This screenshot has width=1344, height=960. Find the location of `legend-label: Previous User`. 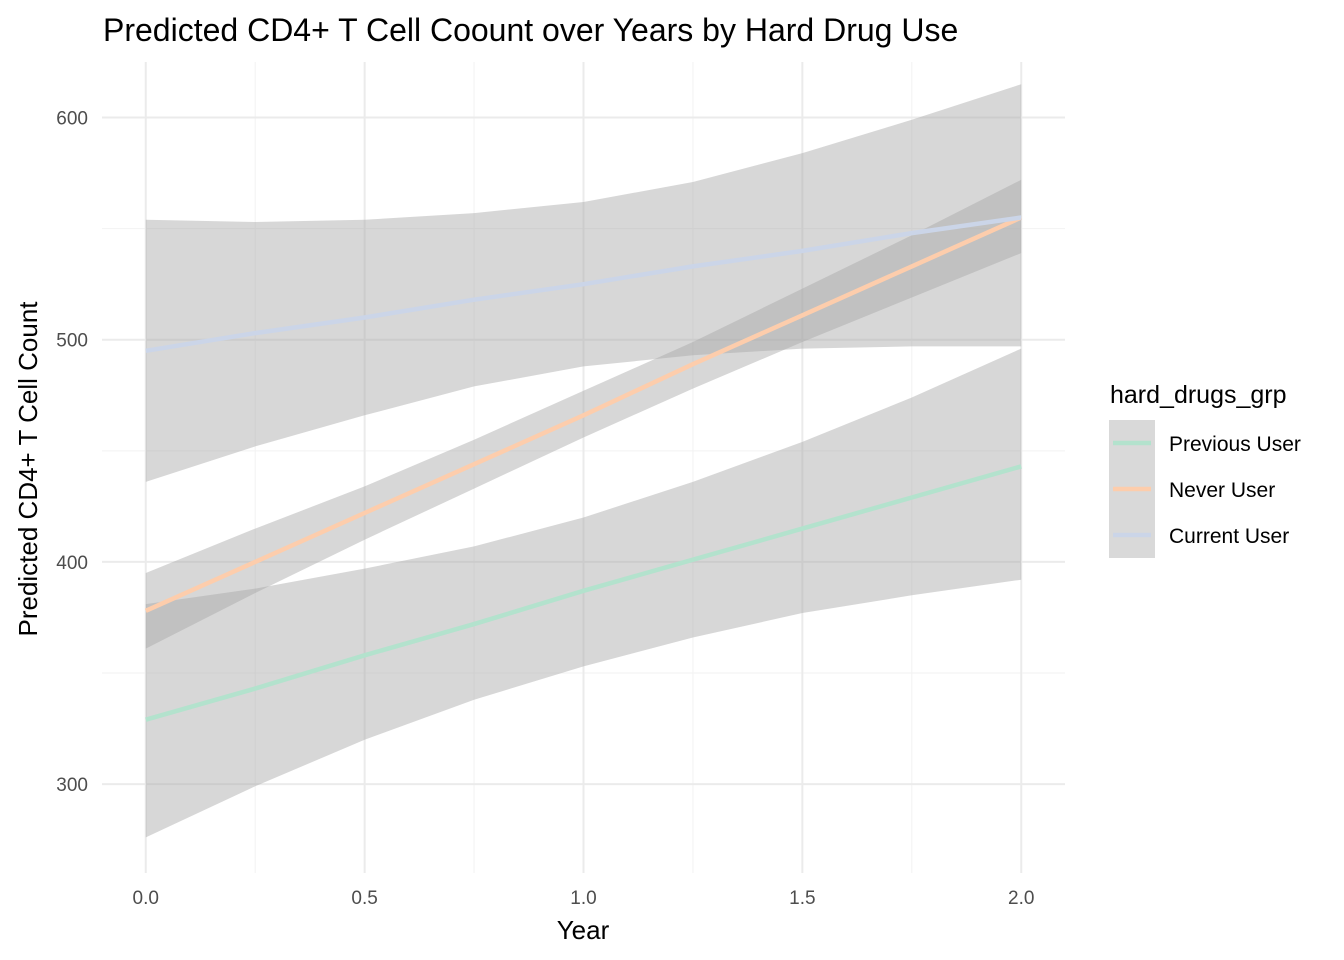

legend-label: Previous User is located at coordinates (1235, 444).